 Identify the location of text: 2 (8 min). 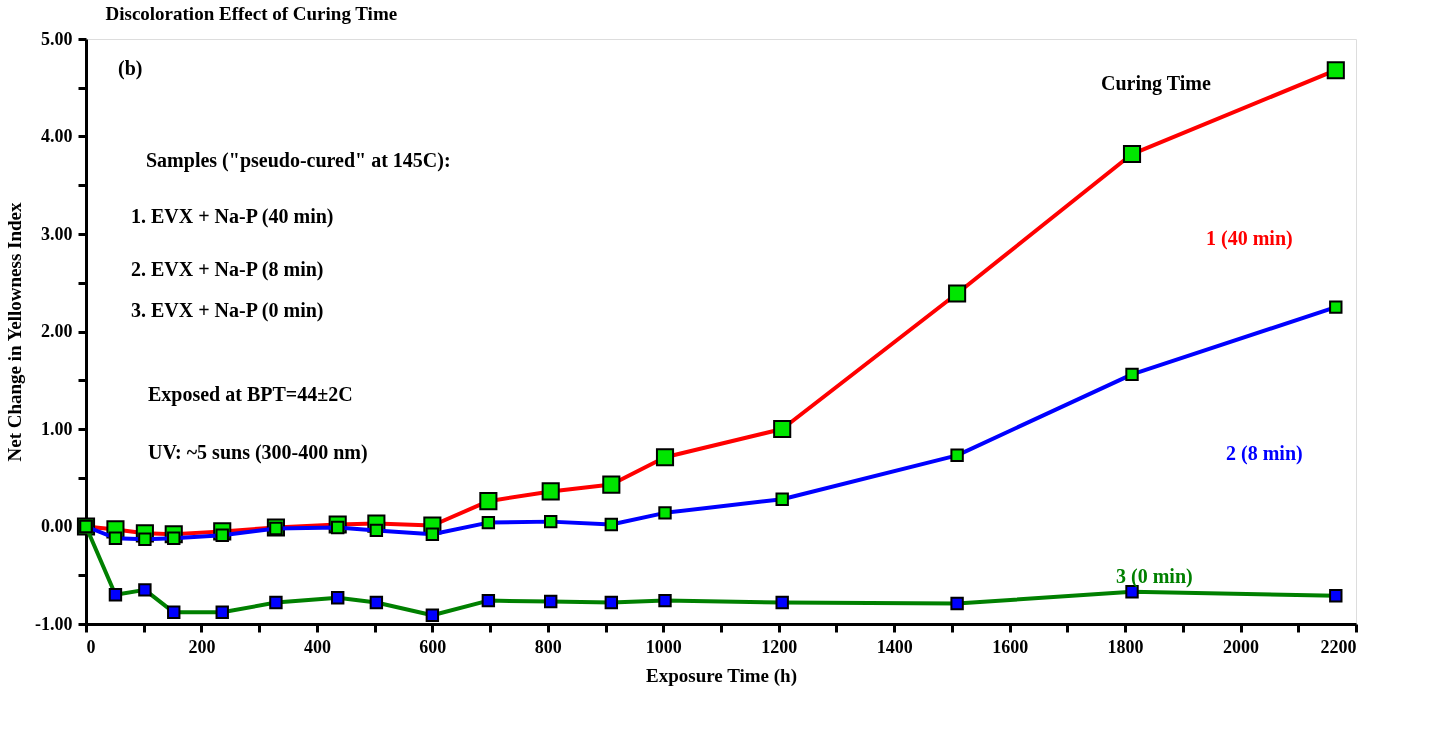
(1264, 453).